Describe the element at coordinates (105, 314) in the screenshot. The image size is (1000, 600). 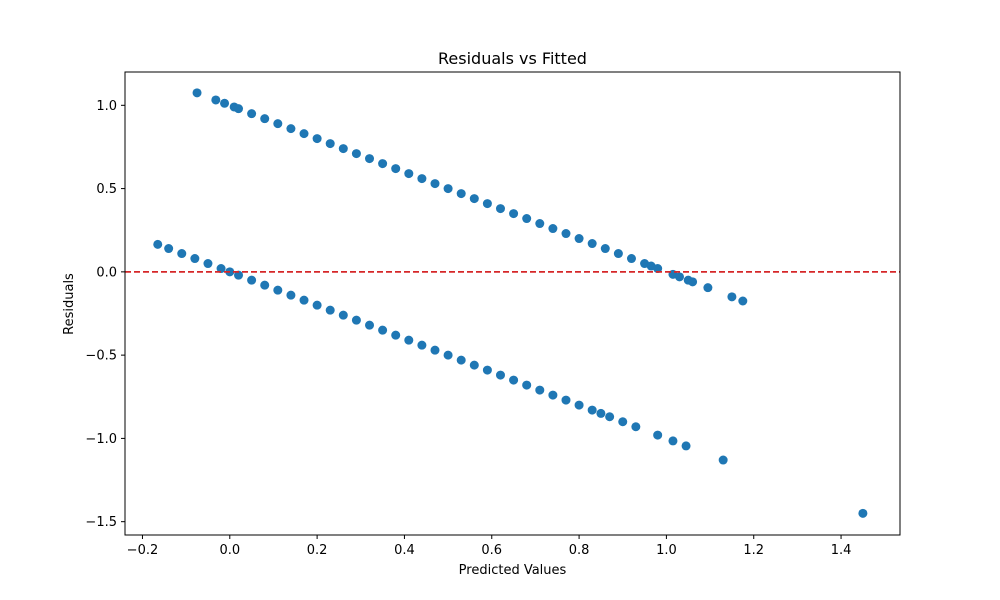
I see `y-axis-ticks: −1.5 −1.0 −0.5 0.0 0.5 1.0` at that location.